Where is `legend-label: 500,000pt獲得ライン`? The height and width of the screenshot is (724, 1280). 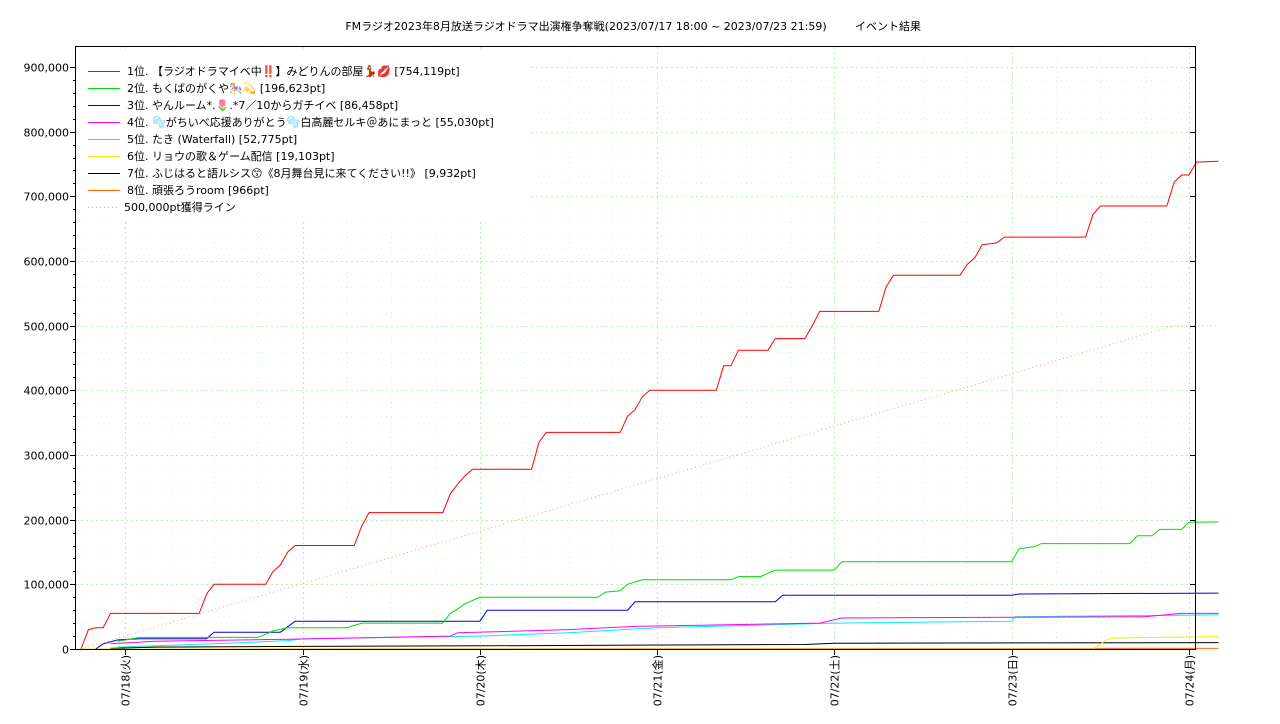
legend-label: 500,000pt獲得ライン is located at coordinates (180, 207).